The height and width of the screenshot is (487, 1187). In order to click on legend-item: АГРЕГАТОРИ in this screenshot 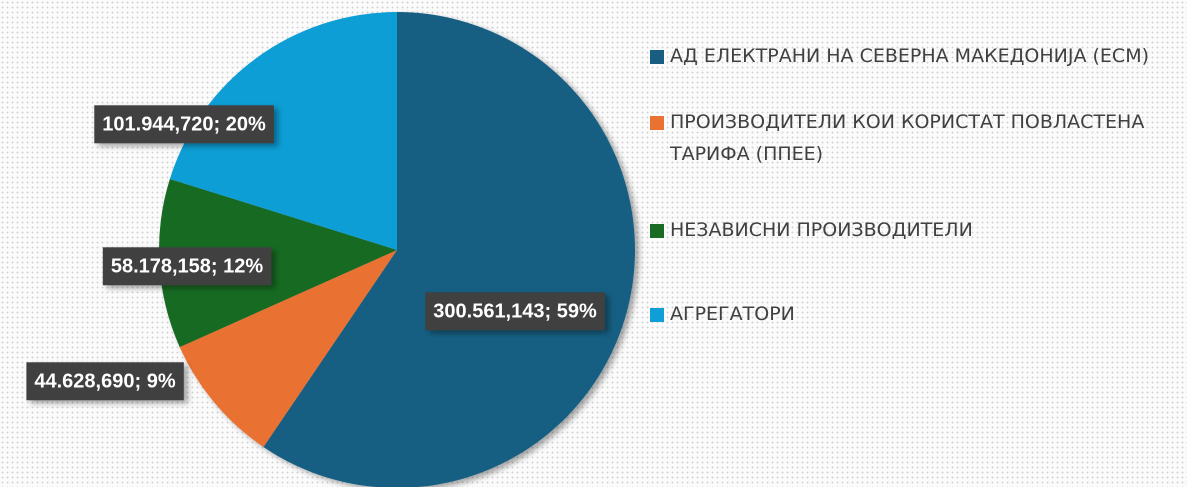, I will do `click(915, 314)`.